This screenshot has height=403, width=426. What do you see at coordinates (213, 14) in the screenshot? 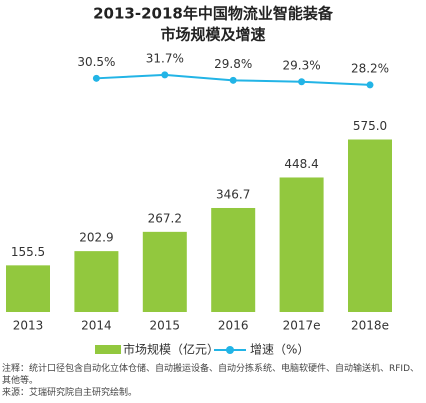
I see `chart-title: 2013-2018年中国物流业智能装备` at bounding box center [213, 14].